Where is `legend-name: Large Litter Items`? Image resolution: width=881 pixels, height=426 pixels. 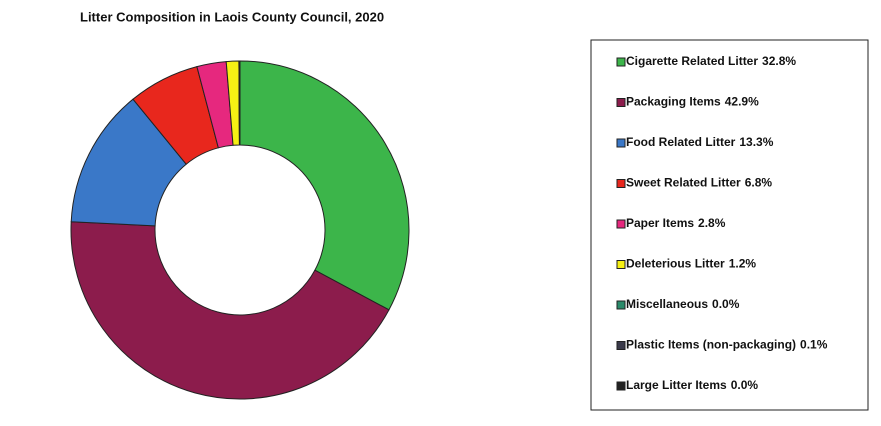
legend-name: Large Litter Items is located at coordinates (676, 385).